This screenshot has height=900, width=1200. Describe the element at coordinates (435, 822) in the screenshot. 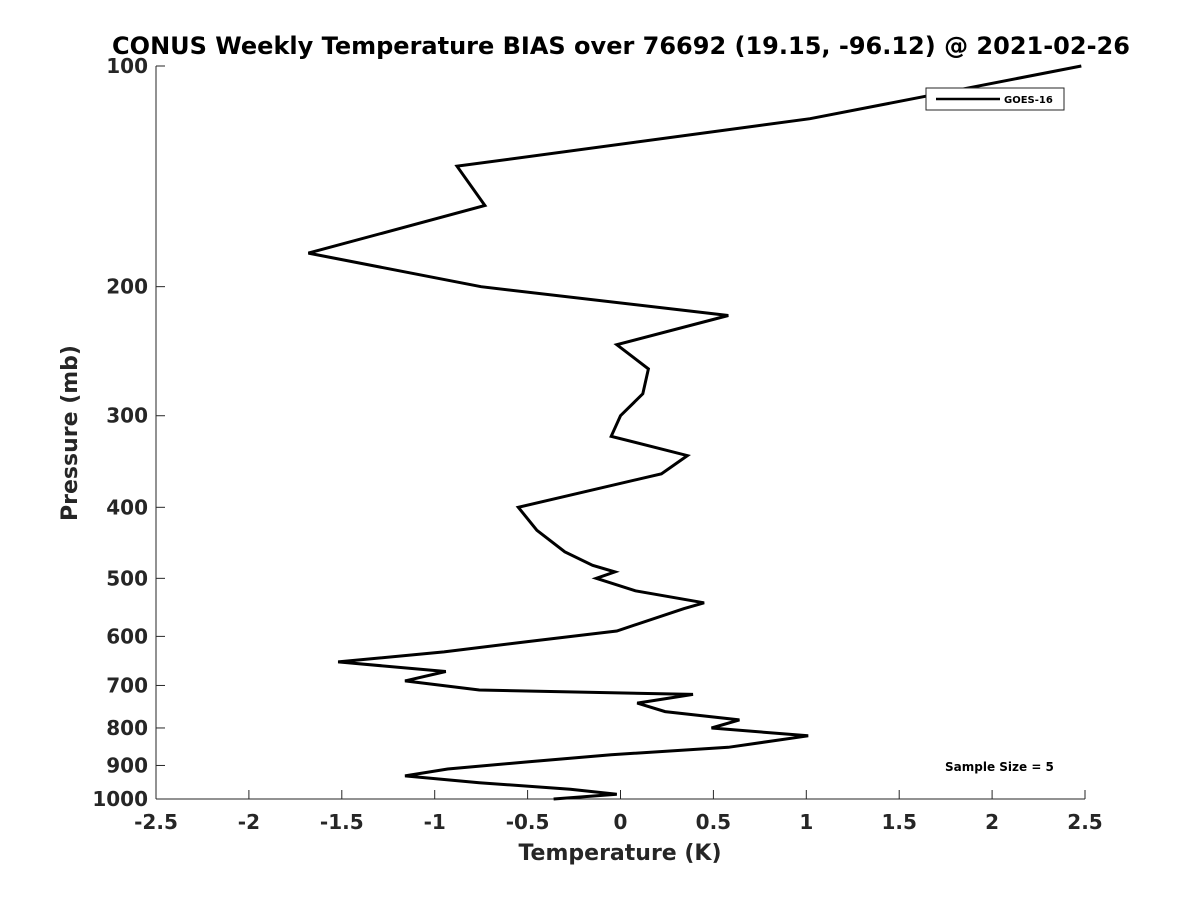

I see `x-tick-label: -1` at that location.